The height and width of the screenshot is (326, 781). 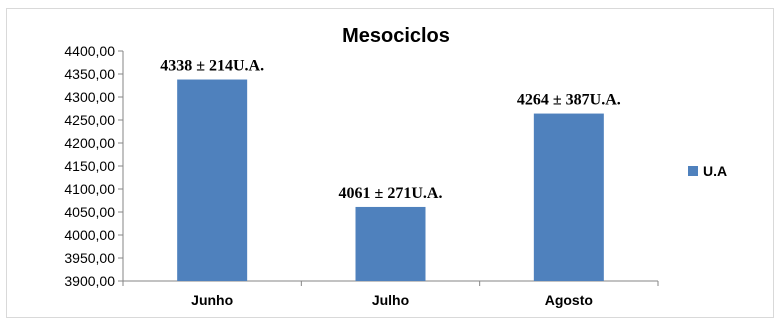 I want to click on y-tick-label: 4350,00, so click(x=89, y=74).